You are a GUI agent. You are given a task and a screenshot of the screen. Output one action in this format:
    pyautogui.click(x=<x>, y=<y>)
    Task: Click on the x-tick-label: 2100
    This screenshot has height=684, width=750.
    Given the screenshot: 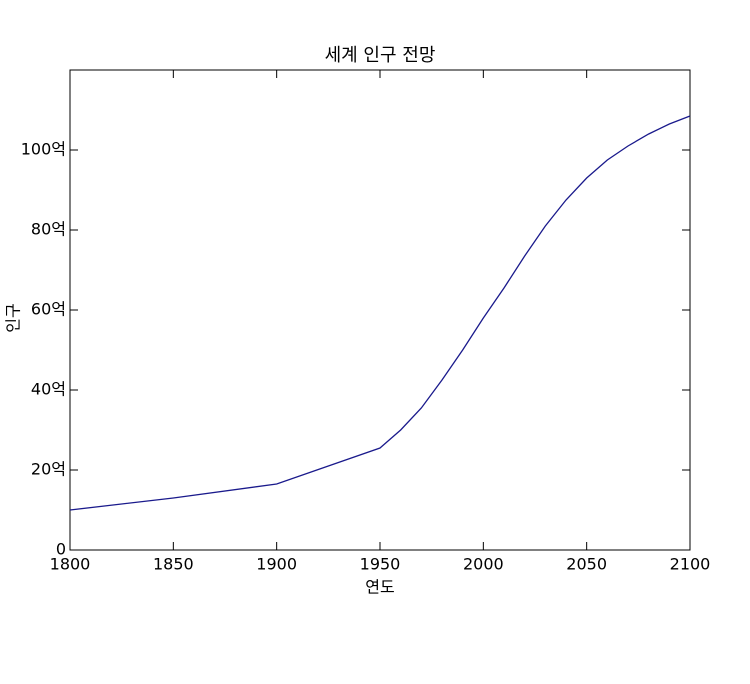 What is the action you would take?
    pyautogui.click(x=690, y=564)
    